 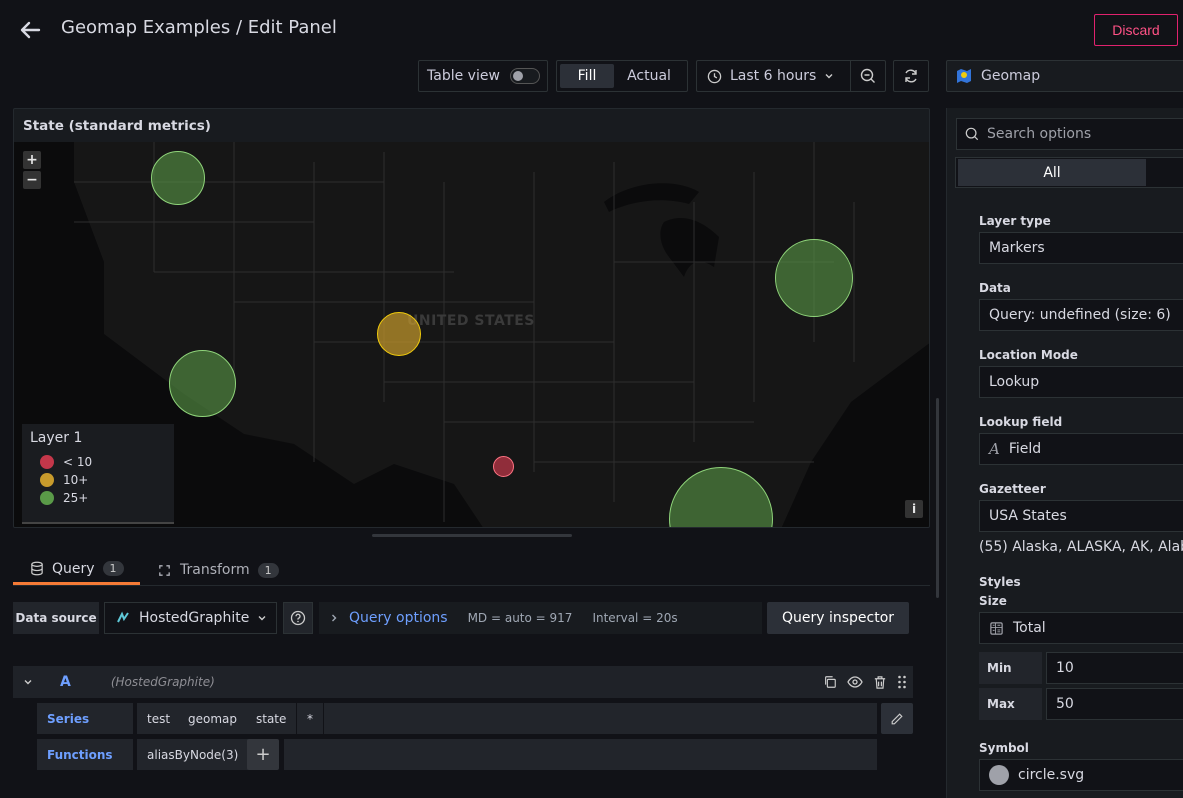 I want to click on refresh-icon, so click(x=911, y=76).